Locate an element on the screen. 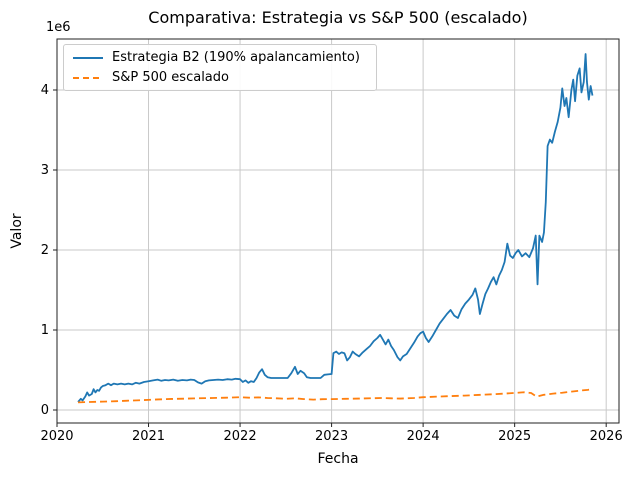 The width and height of the screenshot is (640, 480). legend-entry-sp500: S&P 500 escalado is located at coordinates (220, 77).